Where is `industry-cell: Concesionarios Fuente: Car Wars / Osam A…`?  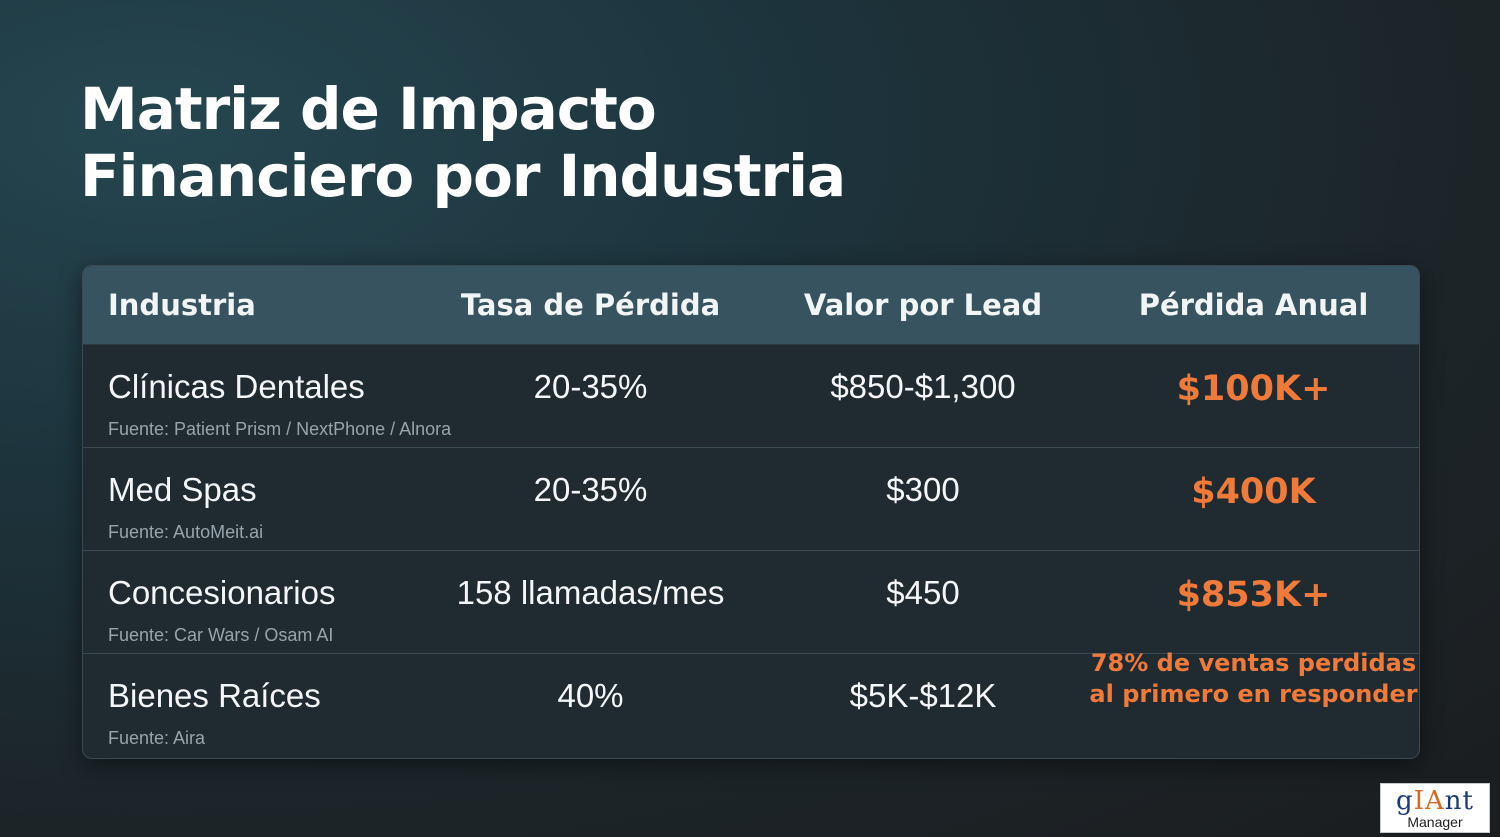
industry-cell: Concesionarios Fuente: Car Wars / Osam A… is located at coordinates (253, 598).